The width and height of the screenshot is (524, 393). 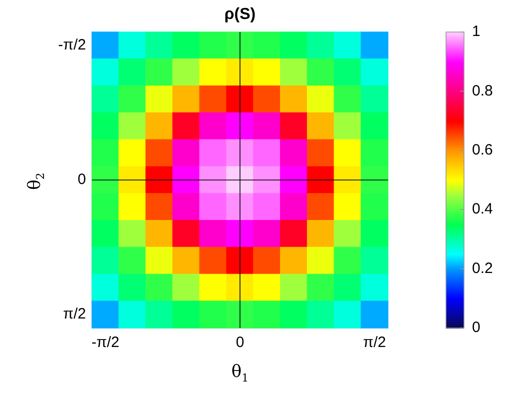 I want to click on color-bar-label: 0, so click(x=476, y=327).